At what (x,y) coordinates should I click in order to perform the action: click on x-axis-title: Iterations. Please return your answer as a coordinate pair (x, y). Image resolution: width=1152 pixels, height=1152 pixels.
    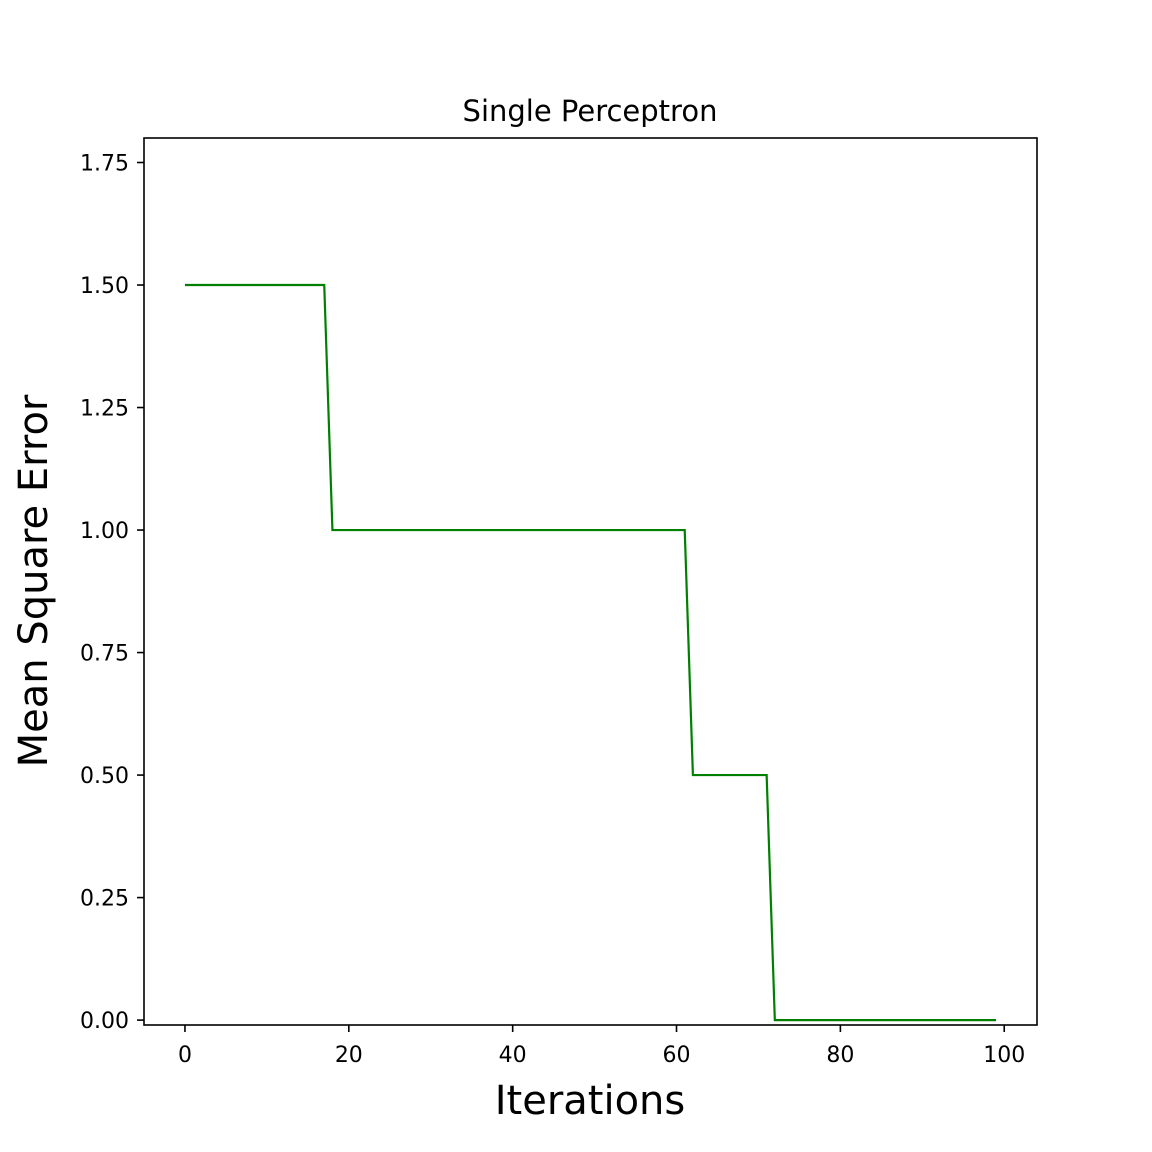
    Looking at the image, I should click on (590, 1101).